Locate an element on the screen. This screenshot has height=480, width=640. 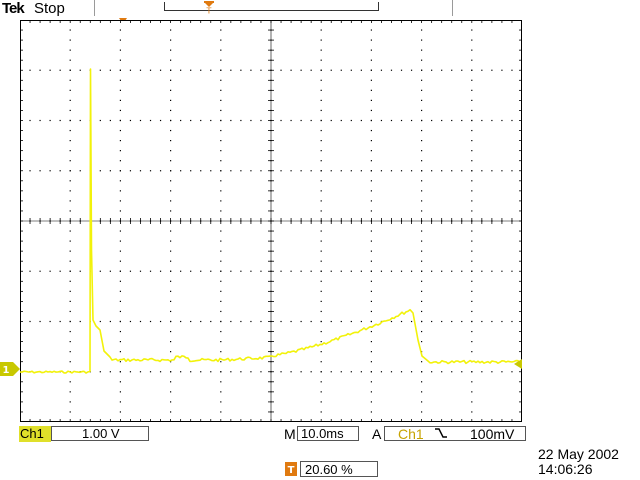
trigger-level-marker-icon is located at coordinates (518, 364).